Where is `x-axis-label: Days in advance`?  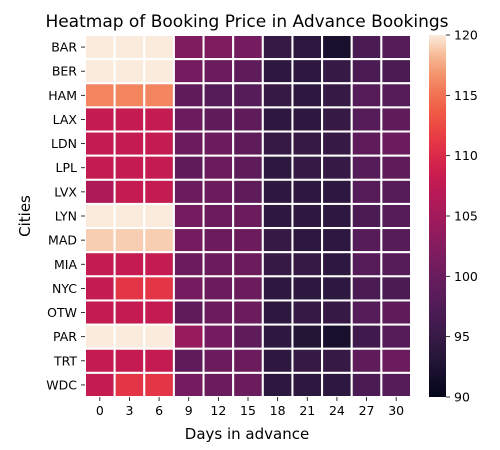
x-axis-label: Days in advance is located at coordinates (247, 434).